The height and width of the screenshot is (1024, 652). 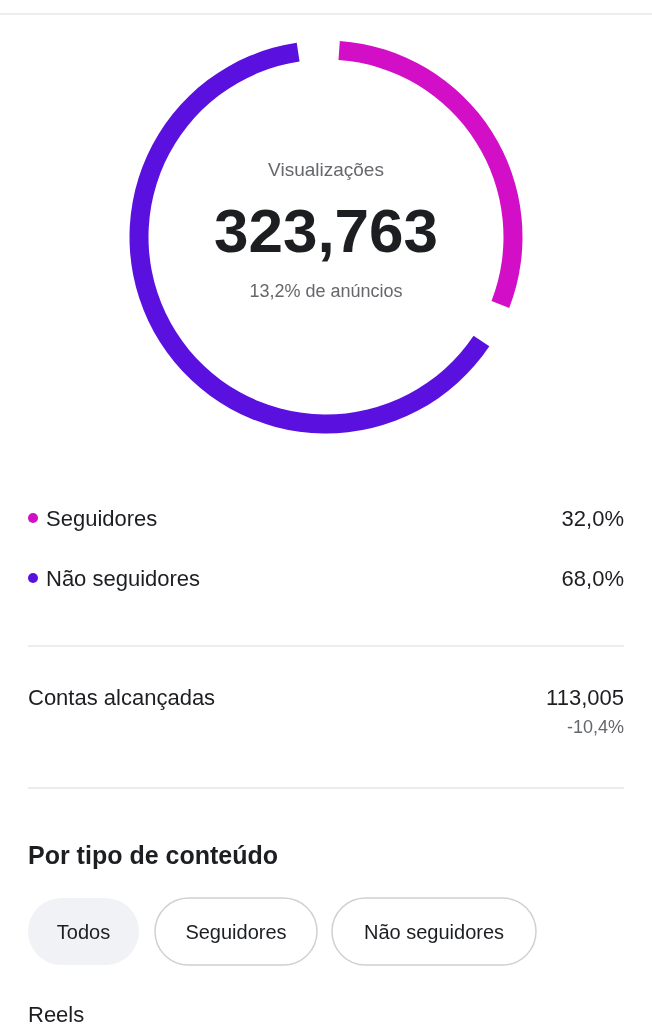 I want to click on text: Reels, so click(x=56, y=1013).